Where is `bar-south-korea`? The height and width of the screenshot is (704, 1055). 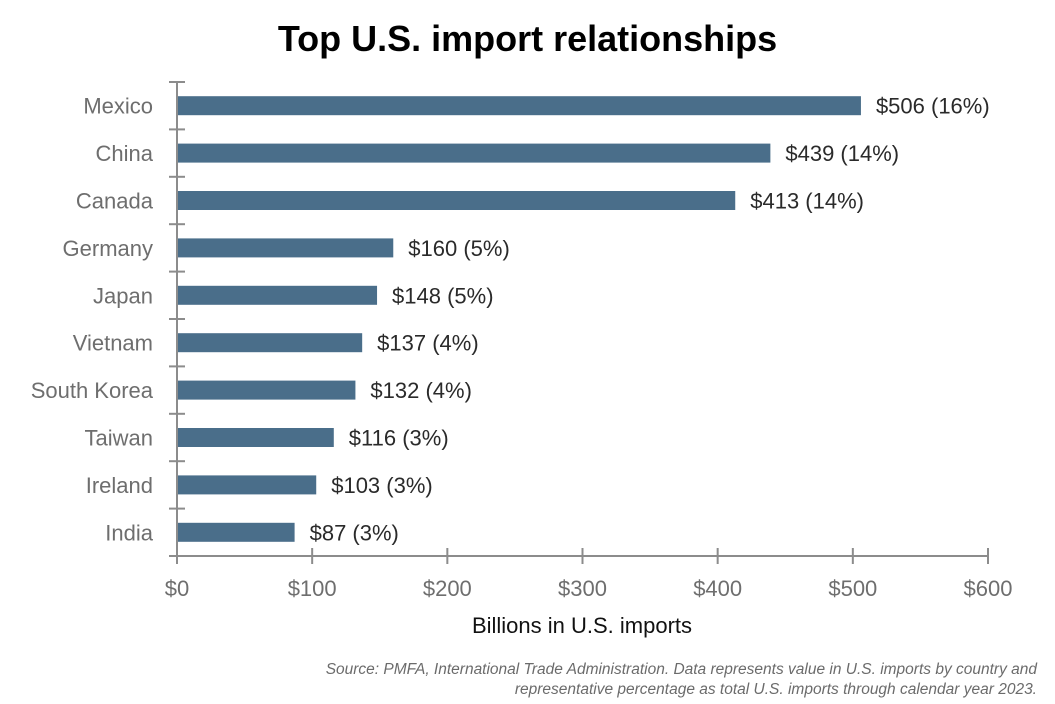 bar-south-korea is located at coordinates (266, 390).